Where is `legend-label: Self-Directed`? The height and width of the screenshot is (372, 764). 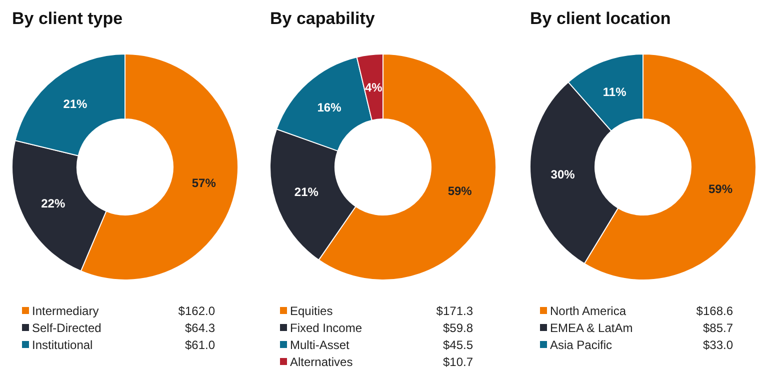
legend-label: Self-Directed is located at coordinates (67, 328).